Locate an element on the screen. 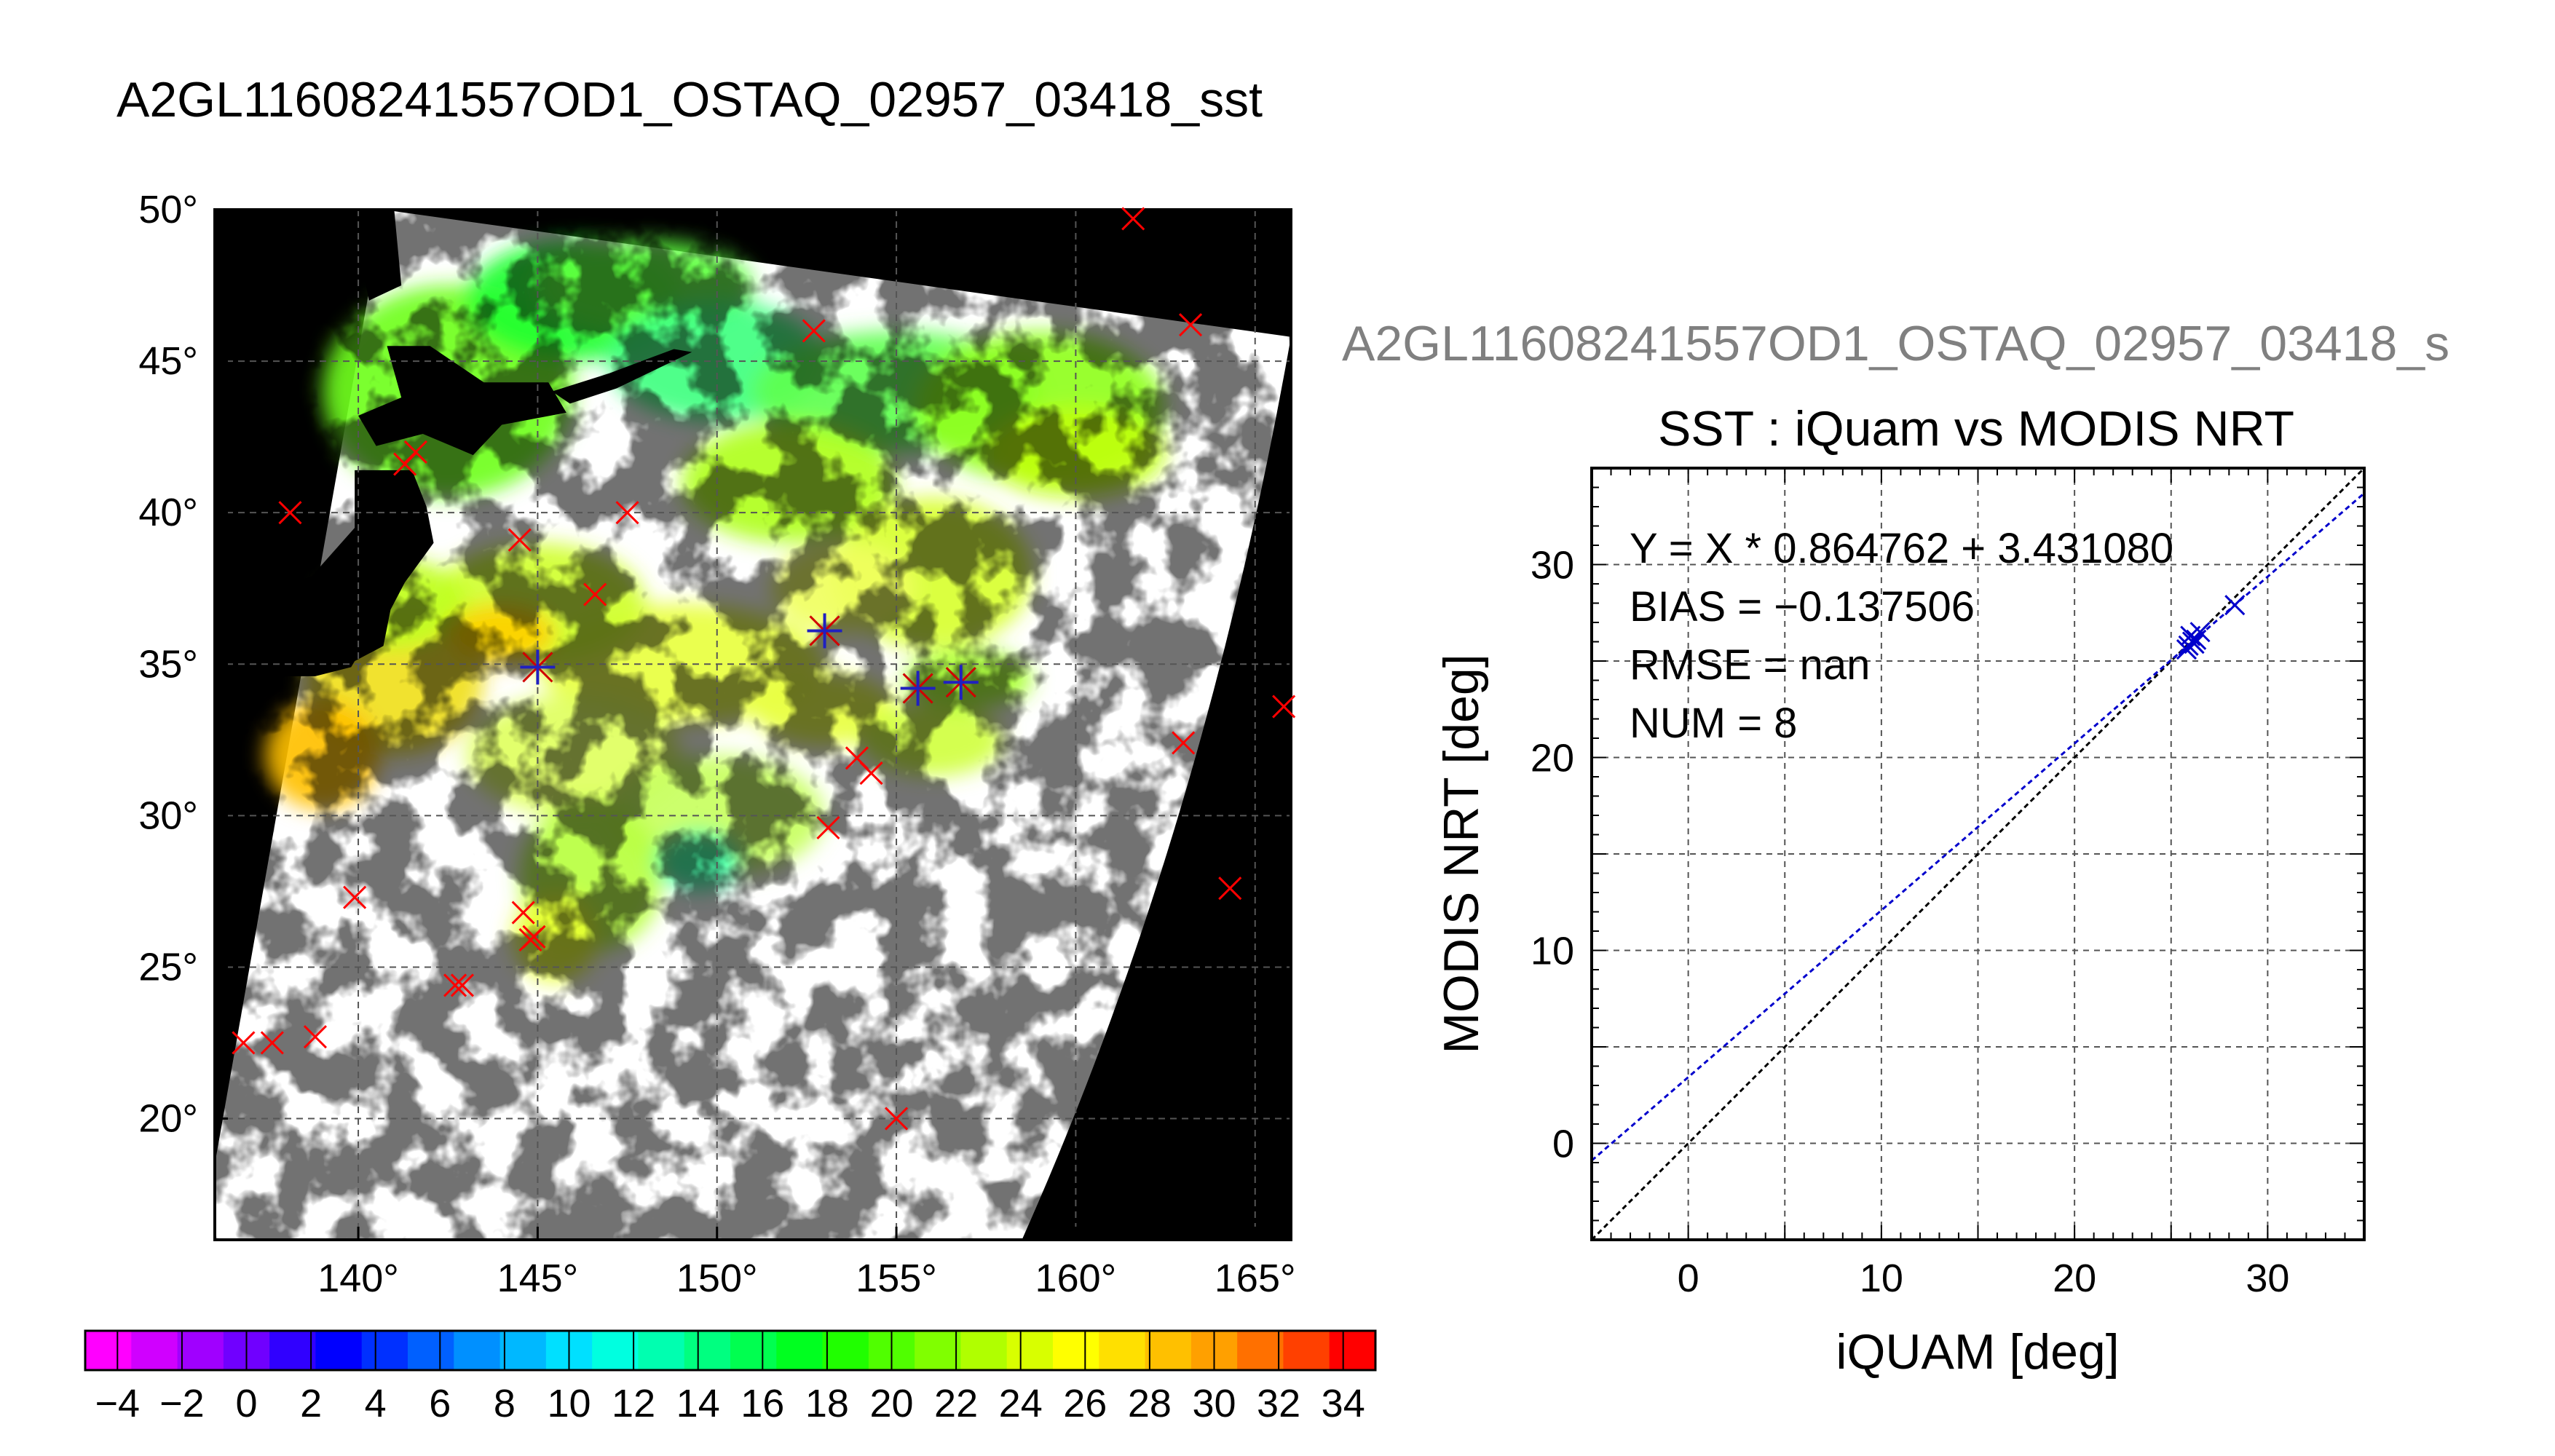  scatter-points is located at coordinates (2211, 627).